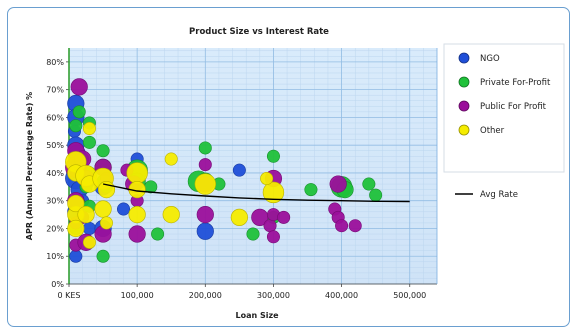 The width and height of the screenshot is (576, 331). I want to click on legend-label-private-for-profit: Private For-Profit, so click(515, 83).